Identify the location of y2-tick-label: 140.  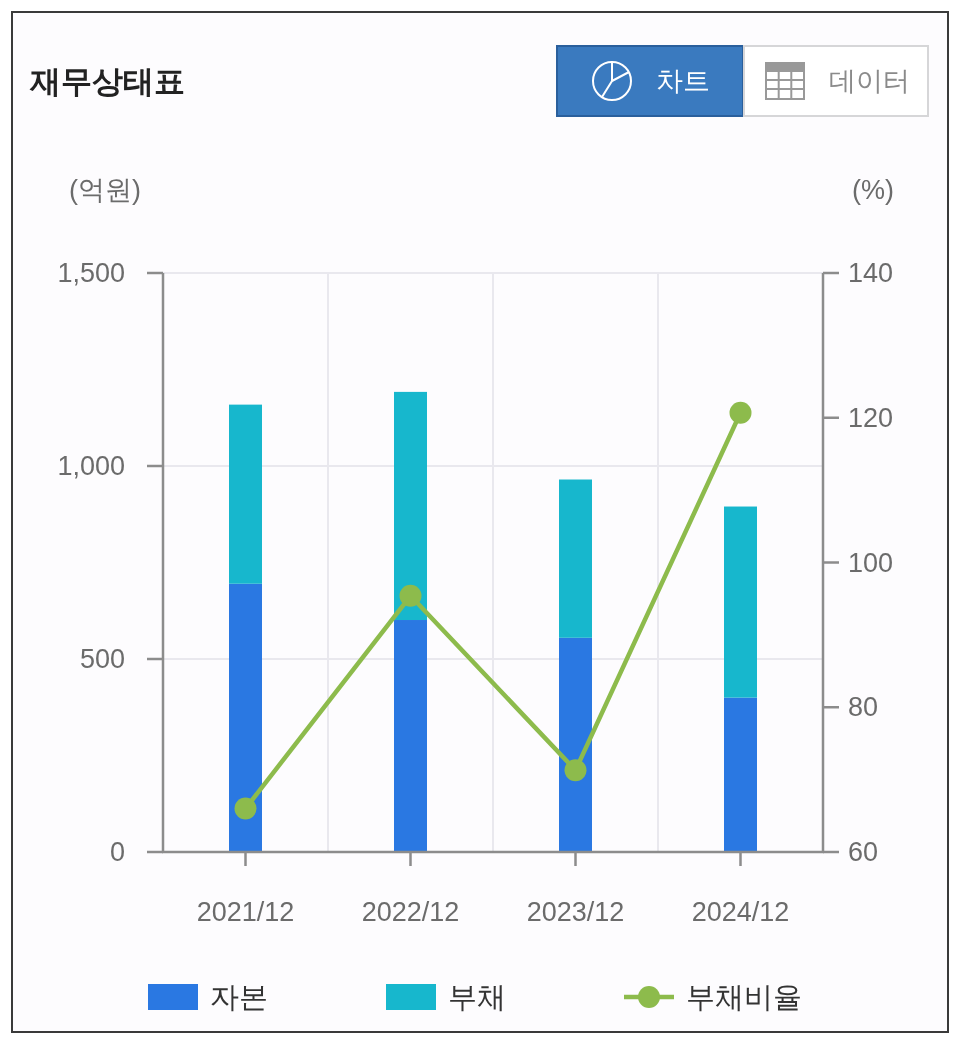
(871, 273).